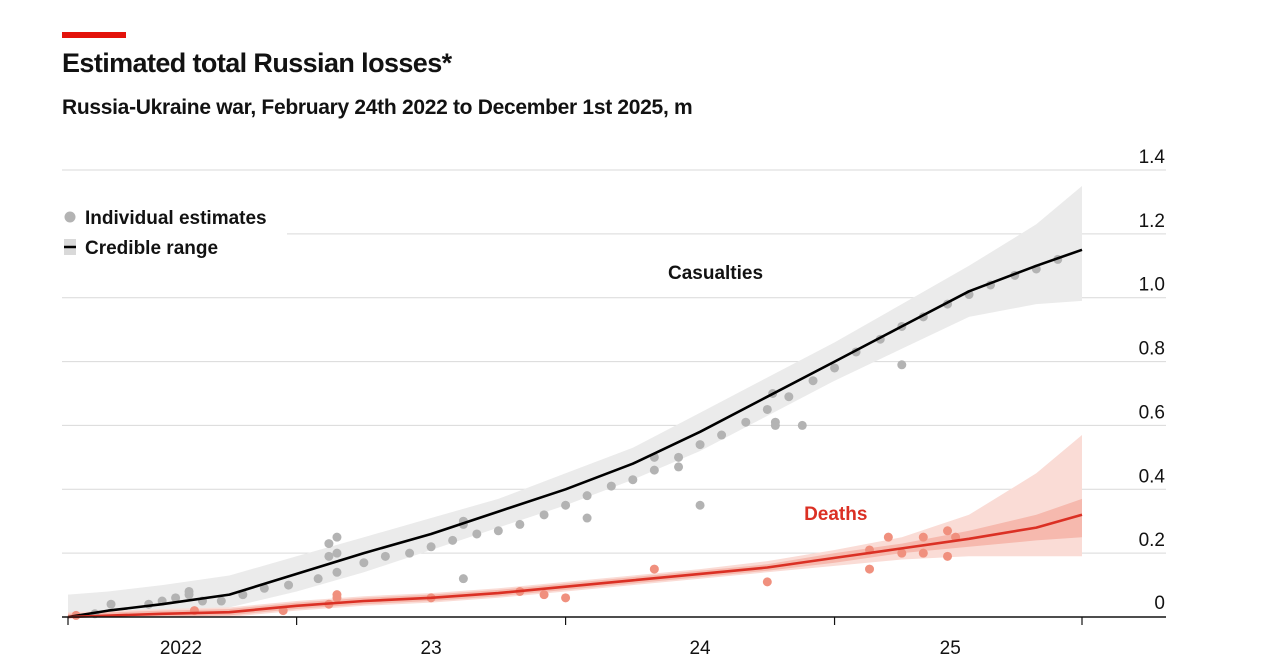  What do you see at coordinates (176, 218) in the screenshot?
I see `legend-label-estimates: Individual estimates` at bounding box center [176, 218].